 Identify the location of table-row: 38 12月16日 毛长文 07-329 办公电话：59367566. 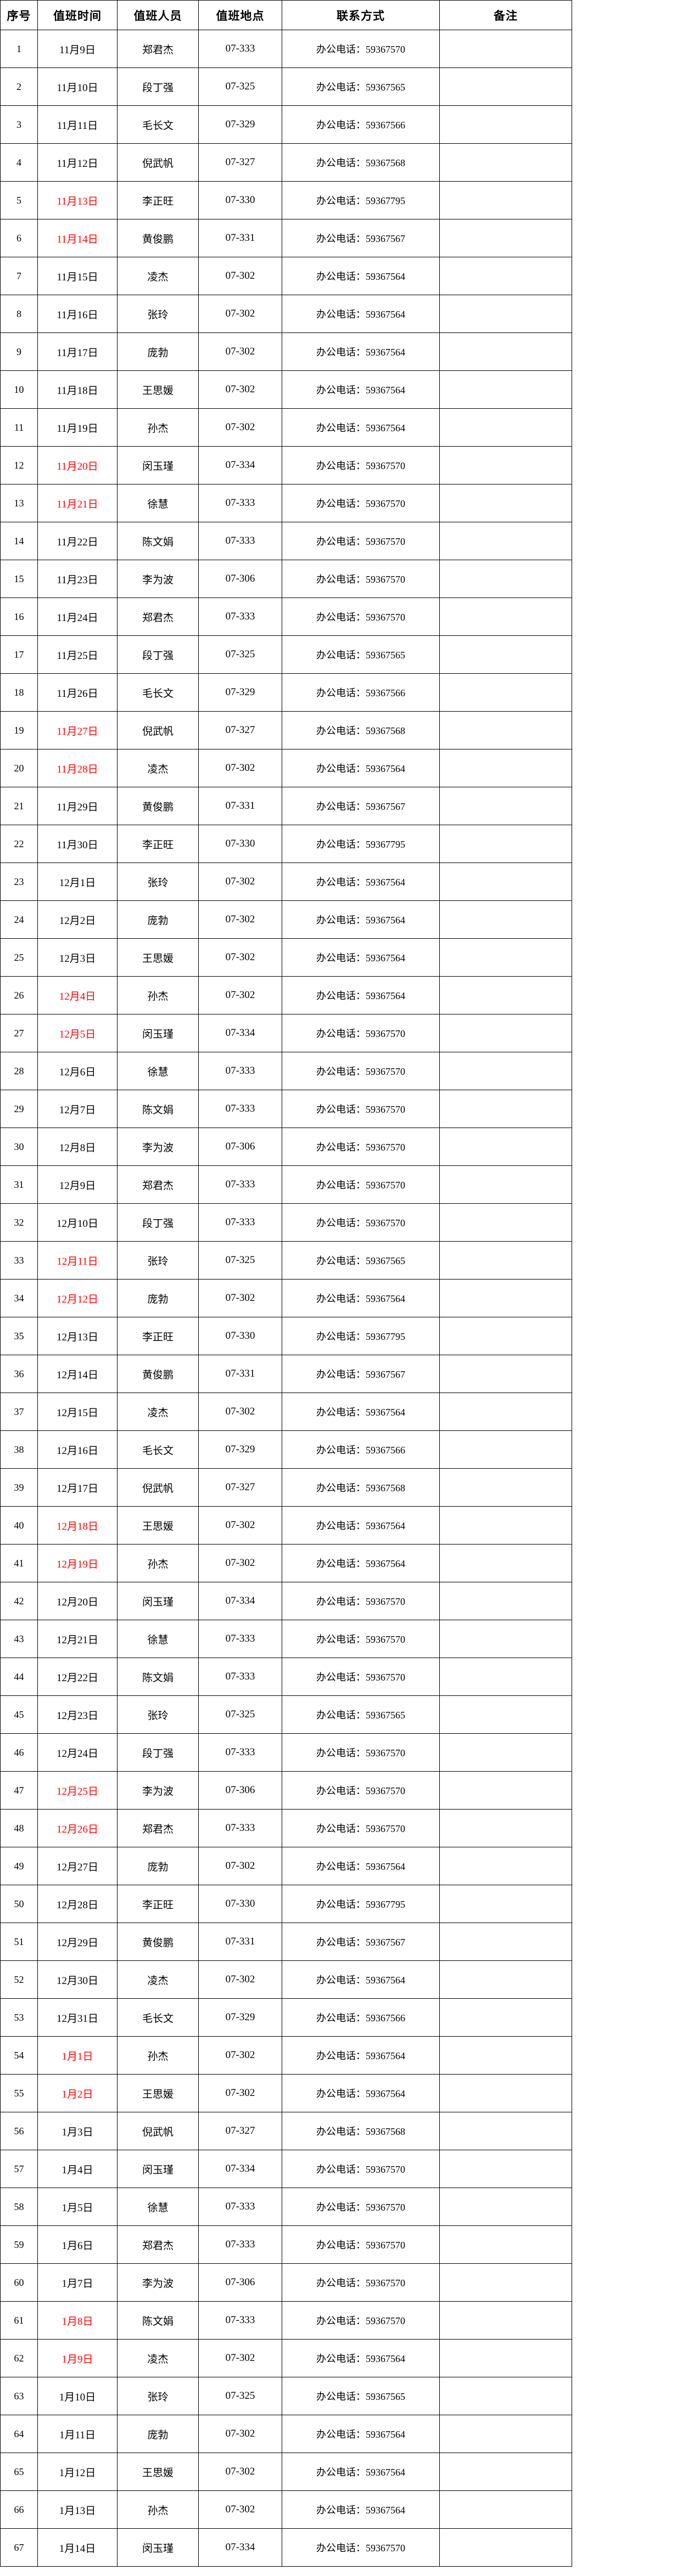
(286, 1449).